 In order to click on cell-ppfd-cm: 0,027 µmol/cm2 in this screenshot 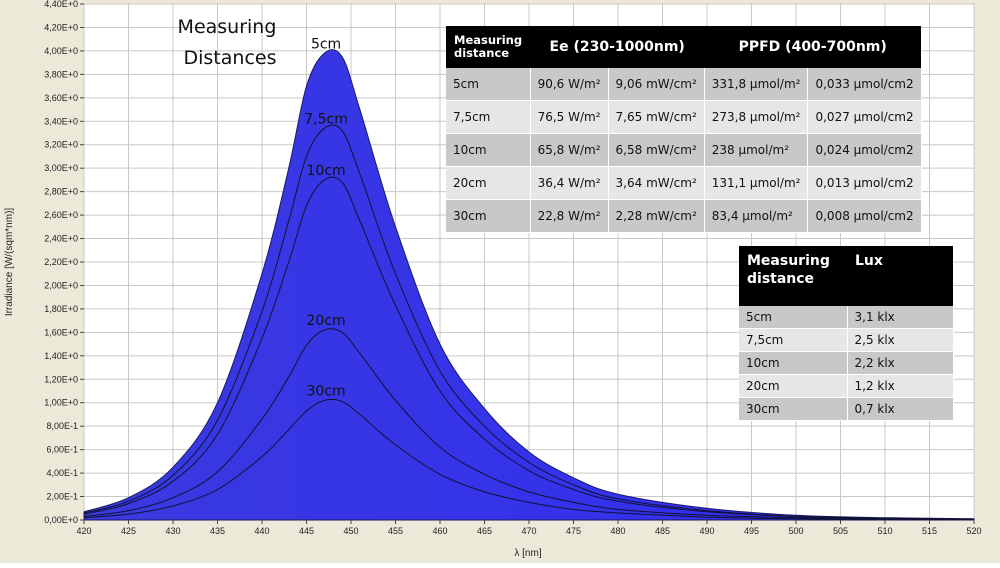, I will do `click(864, 117)`.